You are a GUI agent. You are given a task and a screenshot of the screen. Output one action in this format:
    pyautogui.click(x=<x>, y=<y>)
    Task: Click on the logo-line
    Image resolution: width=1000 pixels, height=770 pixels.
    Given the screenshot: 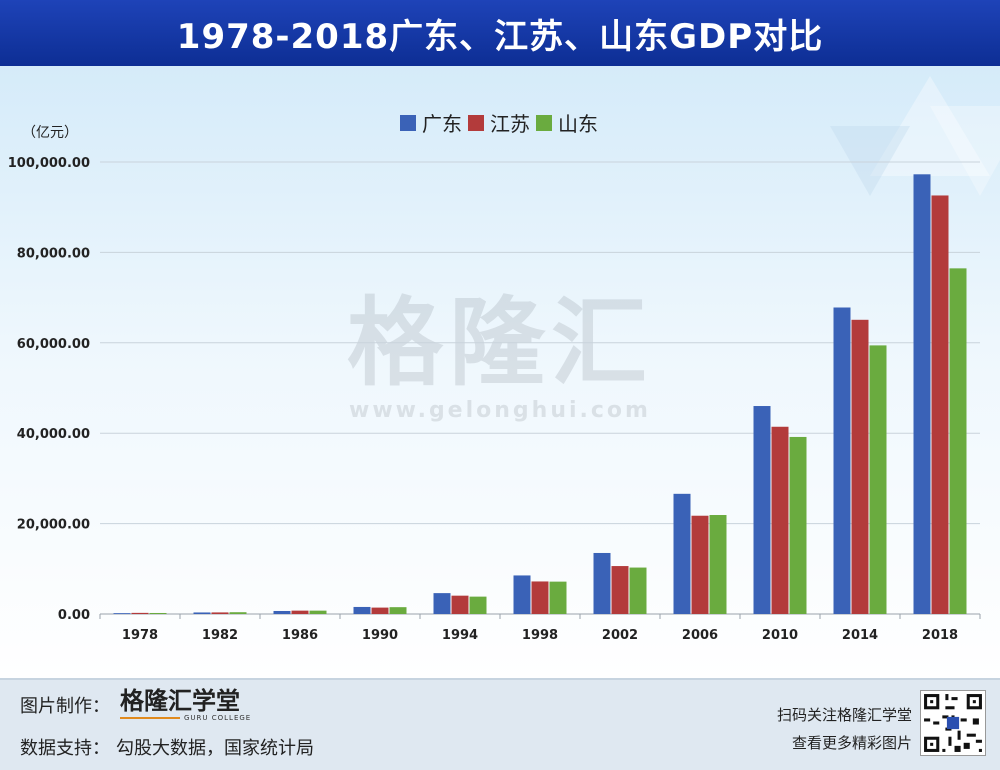 What is the action you would take?
    pyautogui.click(x=150, y=718)
    